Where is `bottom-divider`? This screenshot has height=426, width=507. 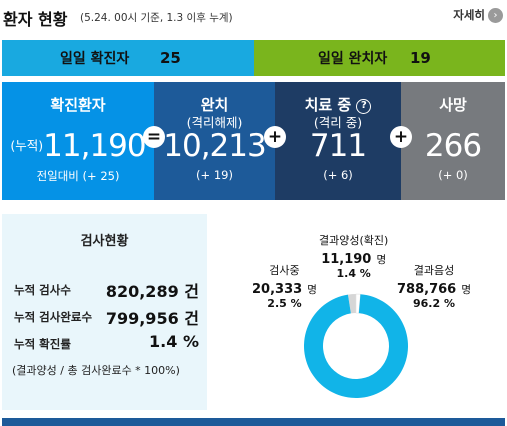
bottom-divider is located at coordinates (253, 422).